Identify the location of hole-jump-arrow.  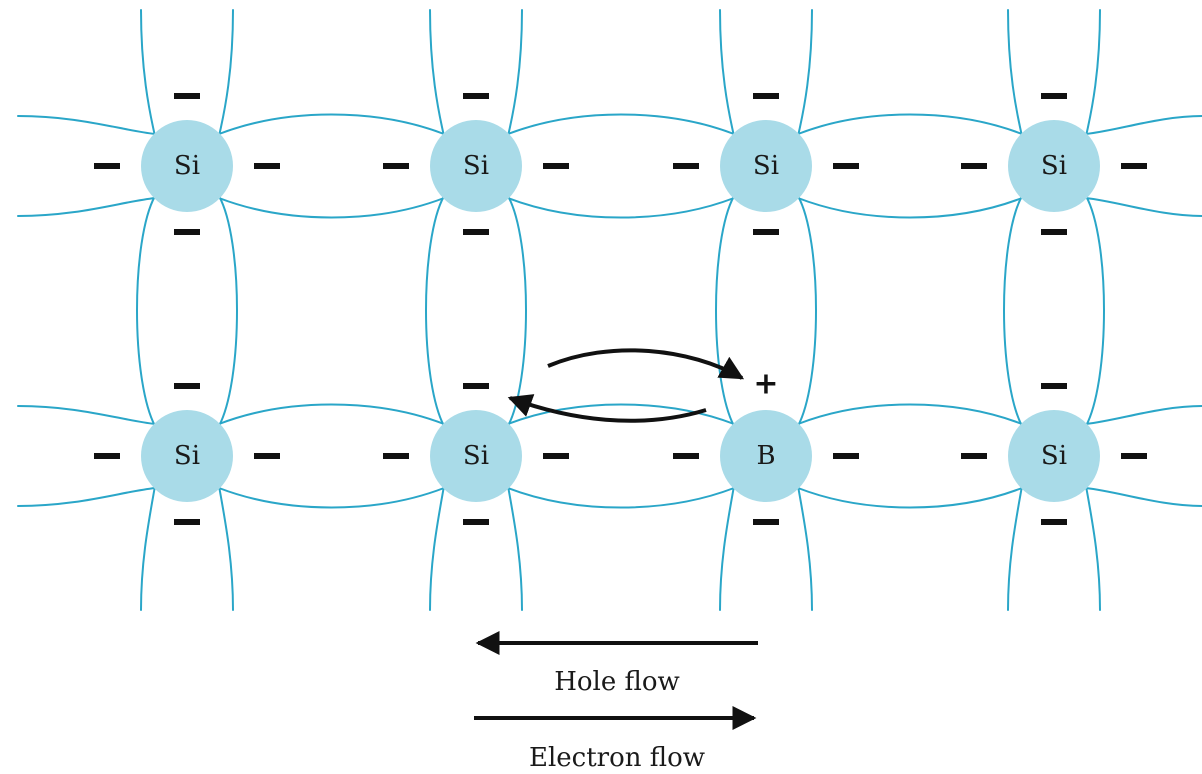
(607, 408).